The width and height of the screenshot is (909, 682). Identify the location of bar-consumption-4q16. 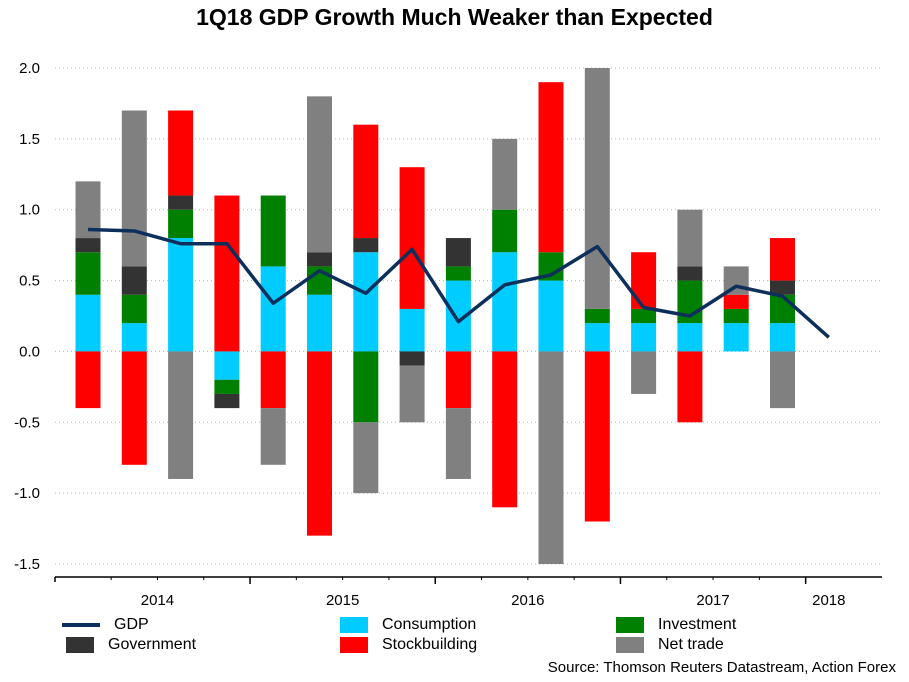
(597, 337).